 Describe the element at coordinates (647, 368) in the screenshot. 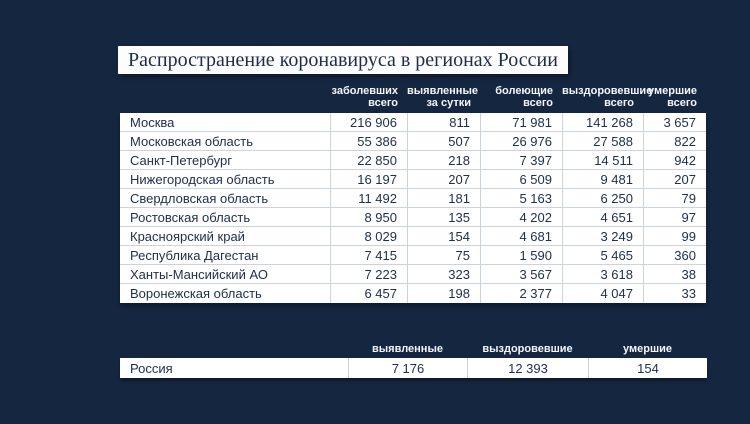

I see `russia-value-cell-deaths: 154` at that location.